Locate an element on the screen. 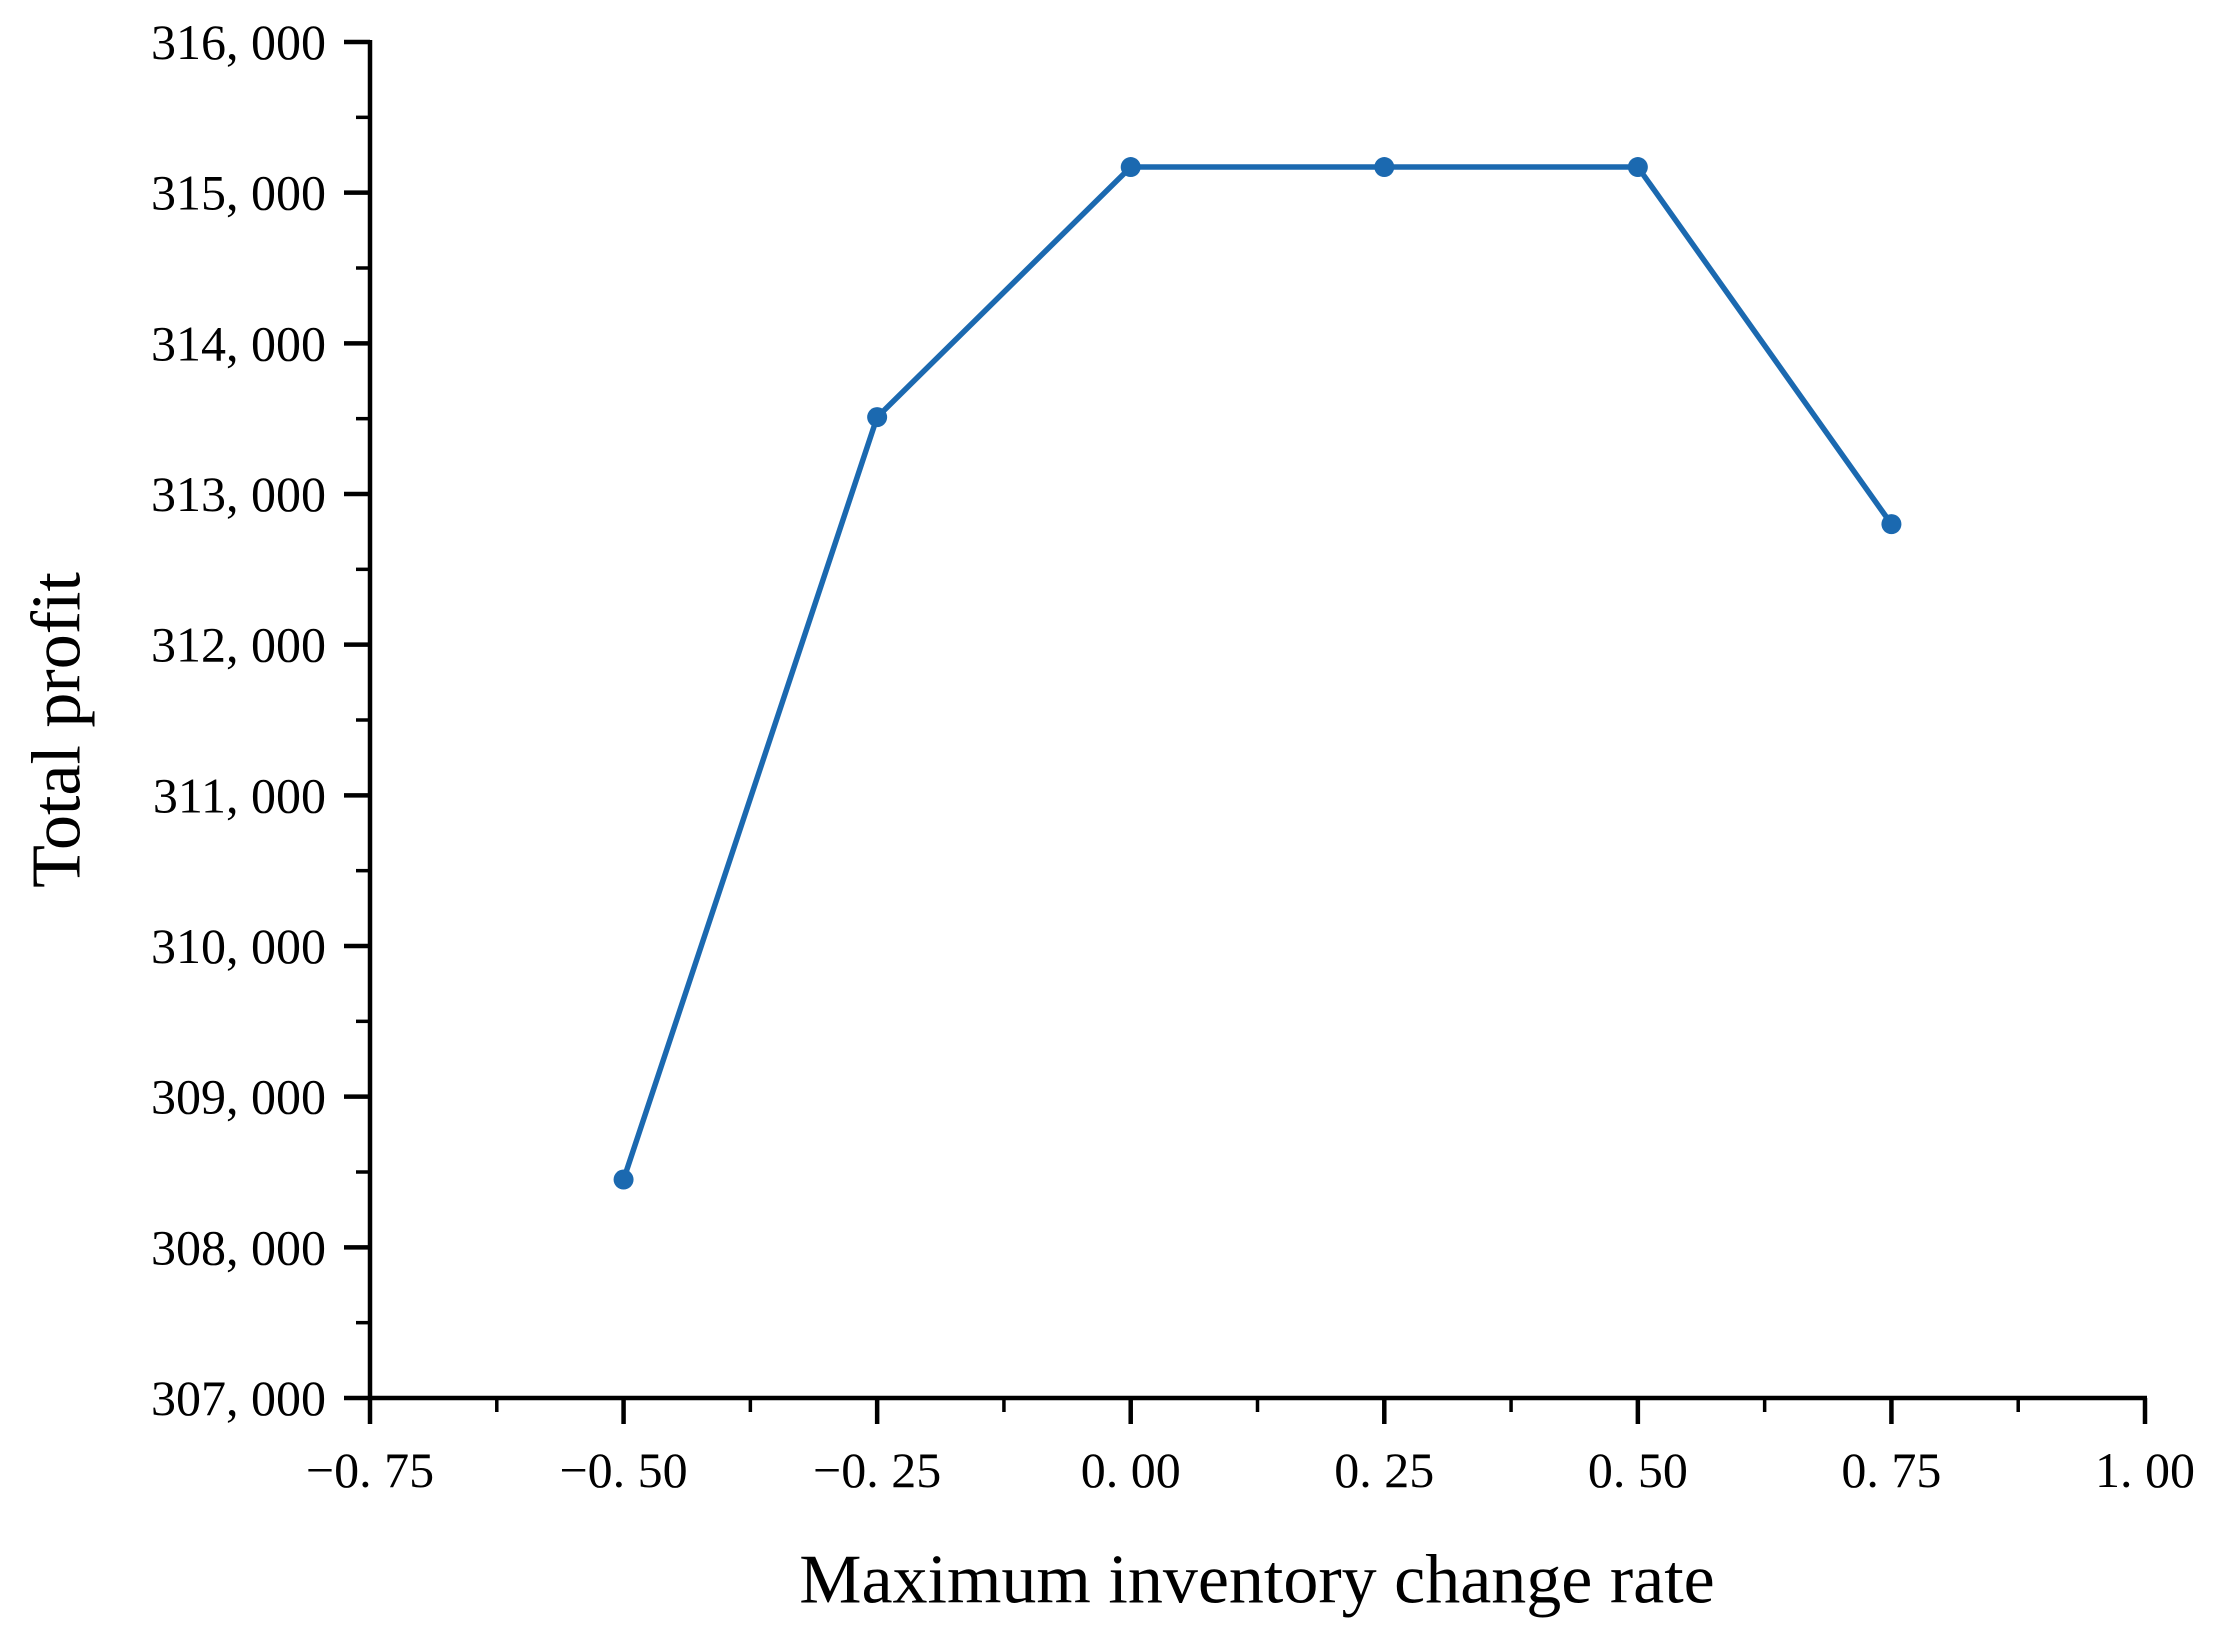  x-tick-label: 0. 25 is located at coordinates (1384, 1470).